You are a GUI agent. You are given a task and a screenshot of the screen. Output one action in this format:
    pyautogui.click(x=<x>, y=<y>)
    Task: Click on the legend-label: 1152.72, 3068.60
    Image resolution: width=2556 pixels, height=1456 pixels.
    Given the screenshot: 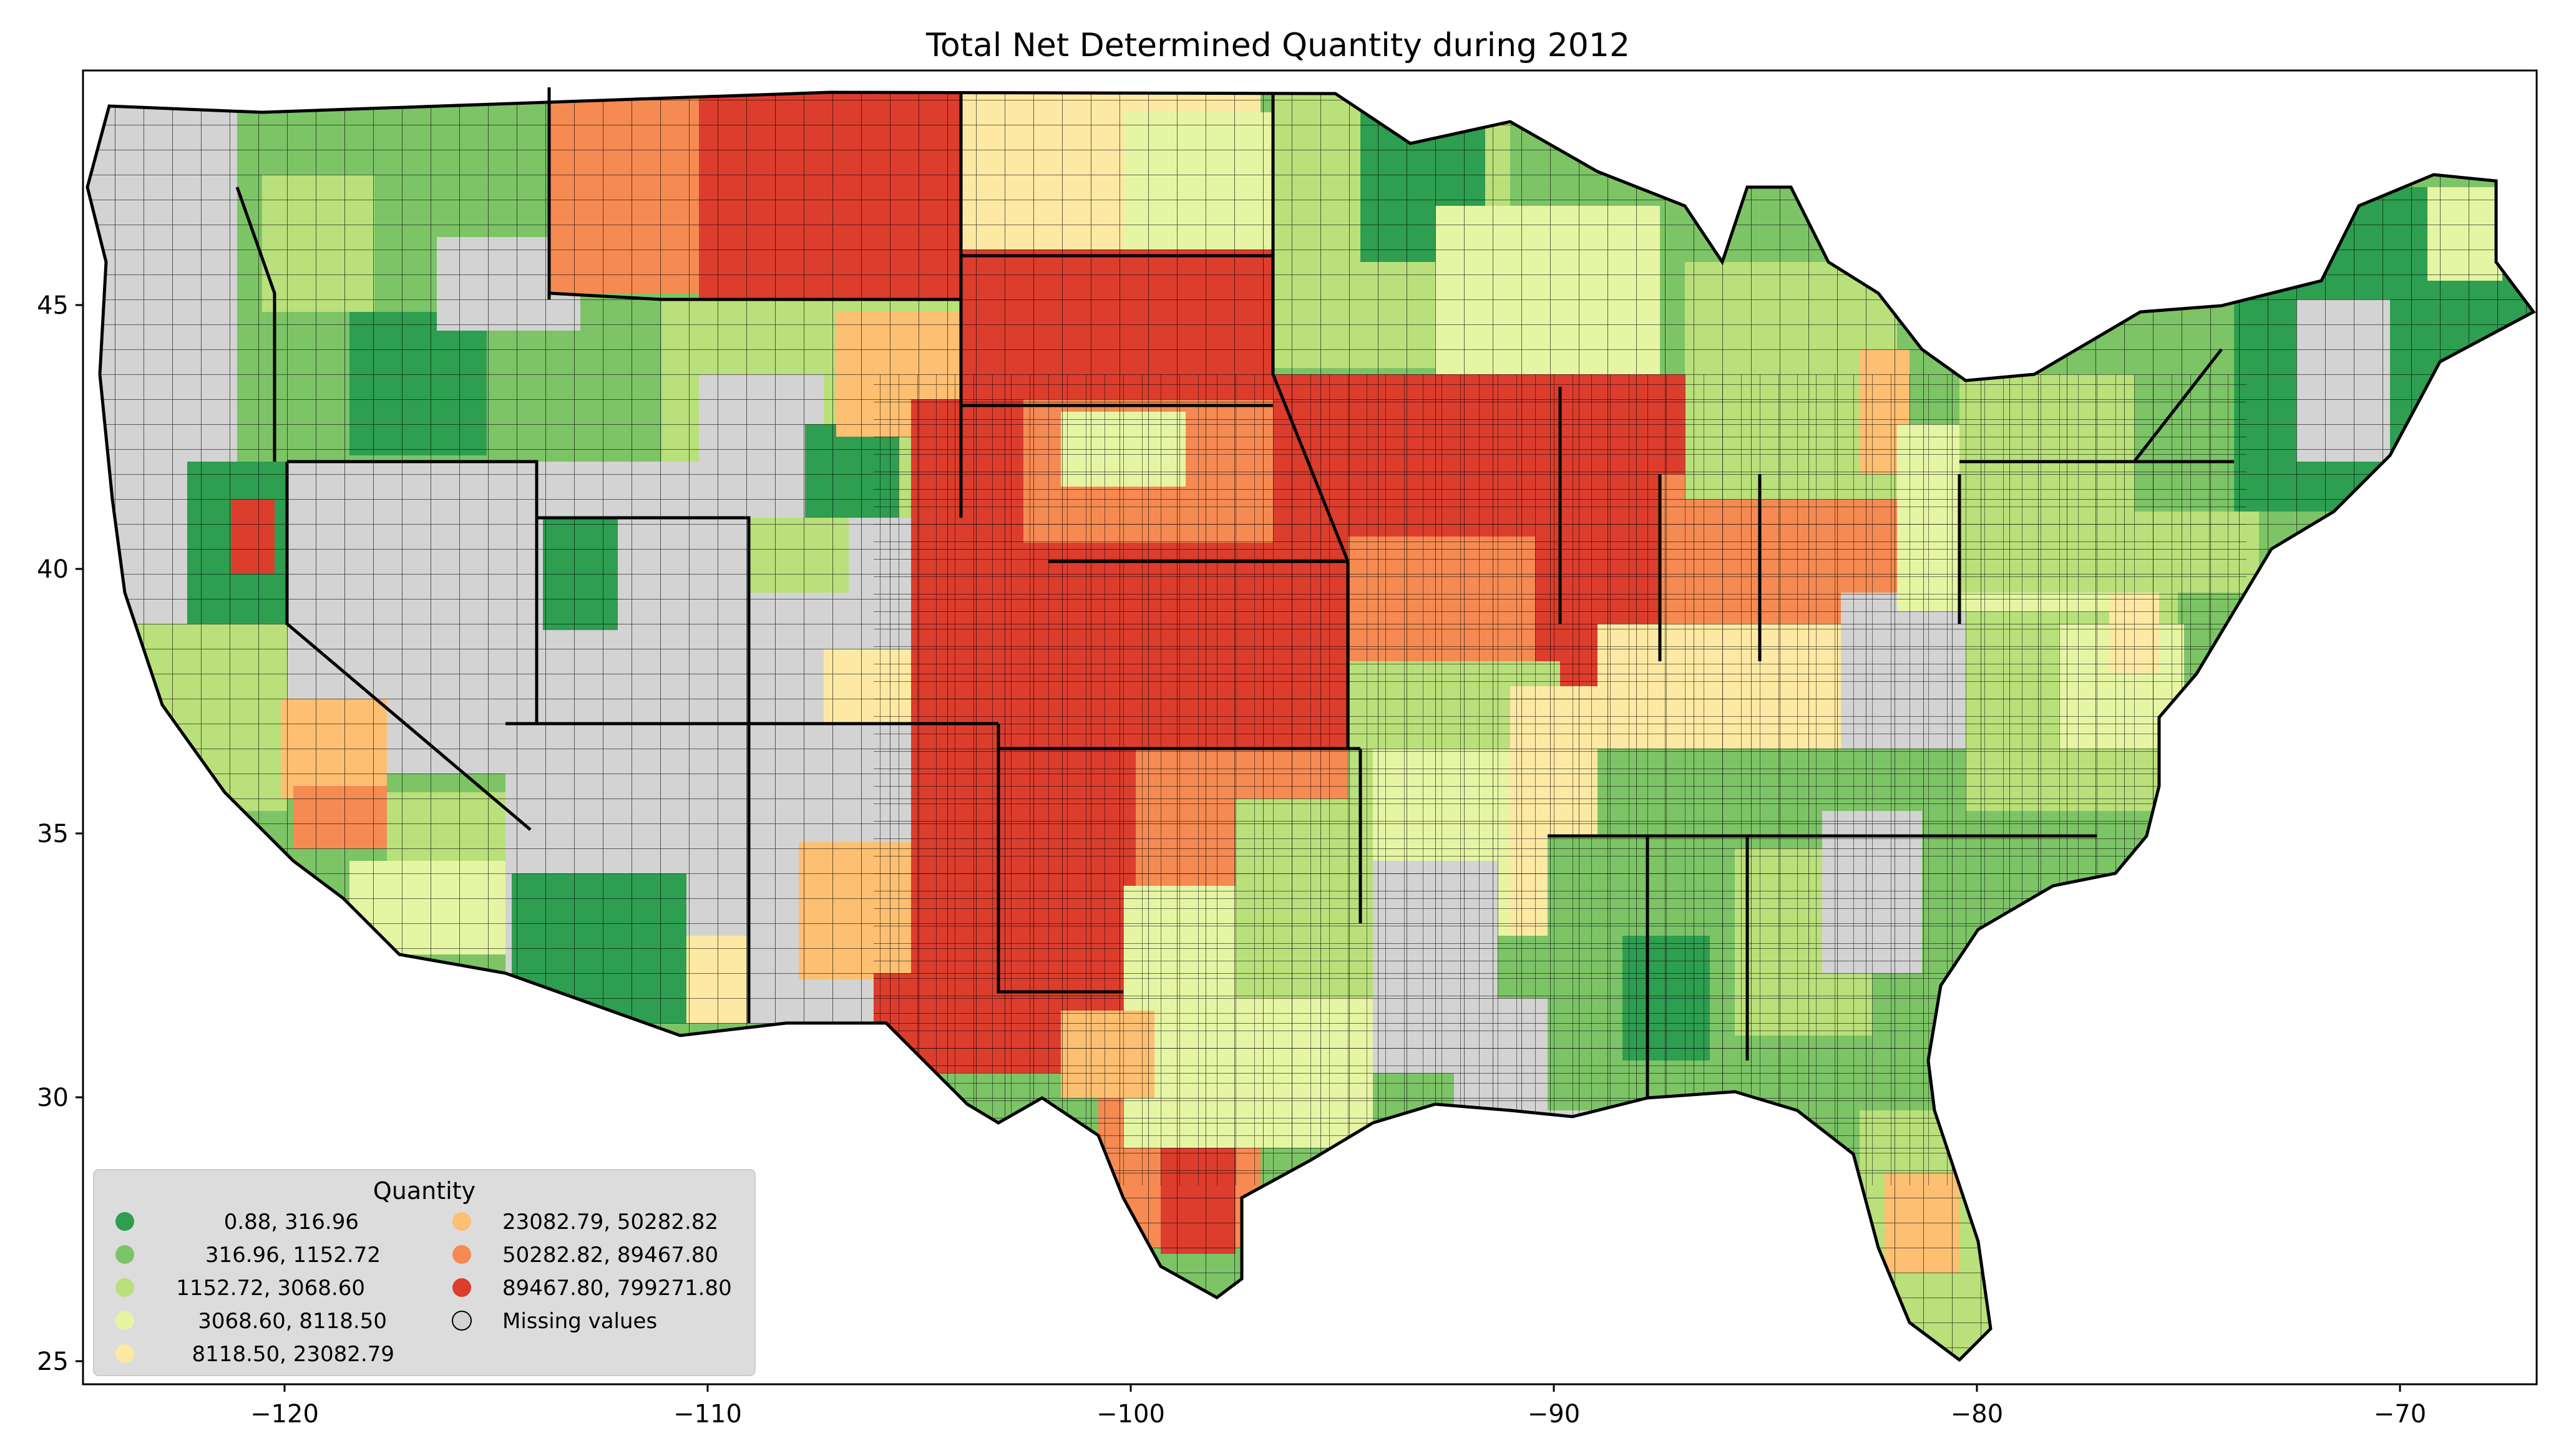 What is the action you would take?
    pyautogui.click(x=270, y=1288)
    